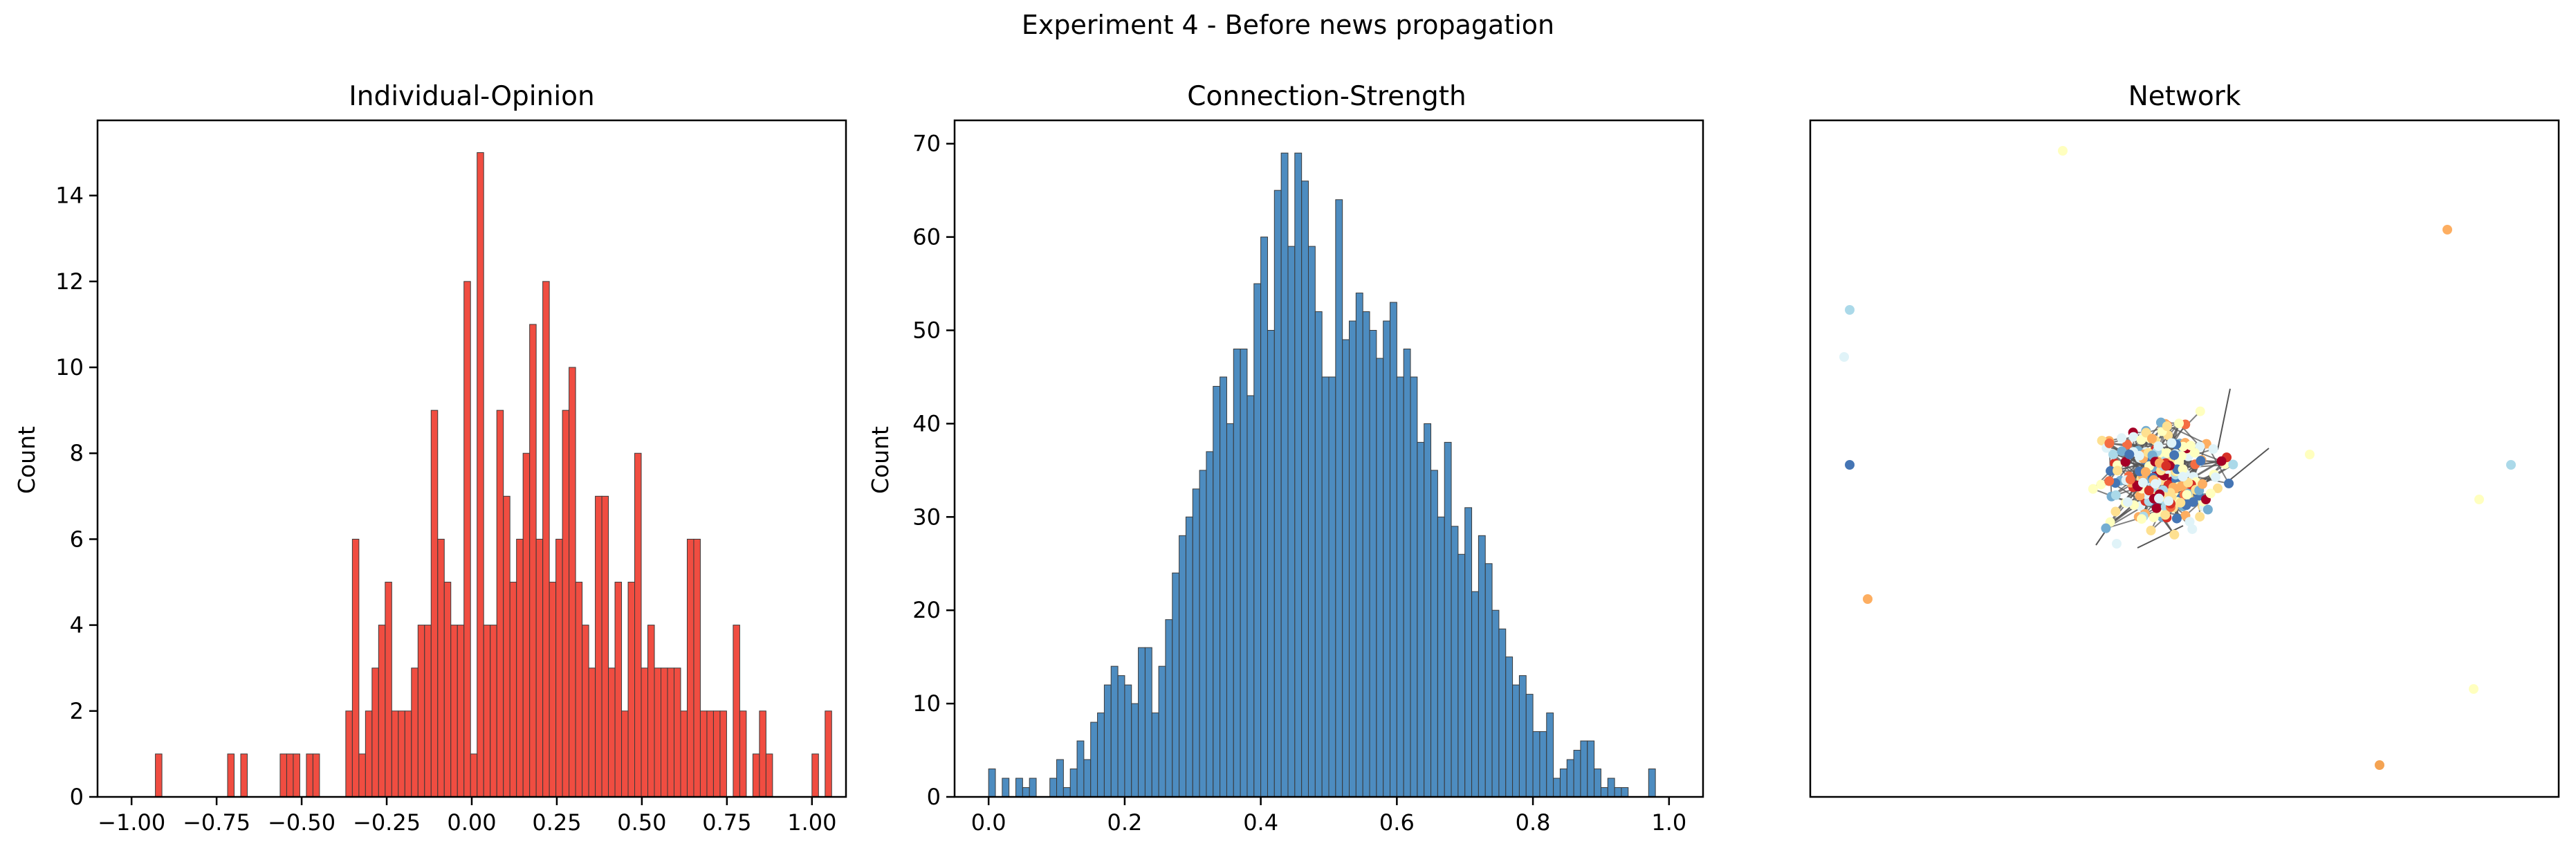 The width and height of the screenshot is (2576, 855). Describe the element at coordinates (301, 822) in the screenshot. I see `x-tick-label: −0.50` at that location.